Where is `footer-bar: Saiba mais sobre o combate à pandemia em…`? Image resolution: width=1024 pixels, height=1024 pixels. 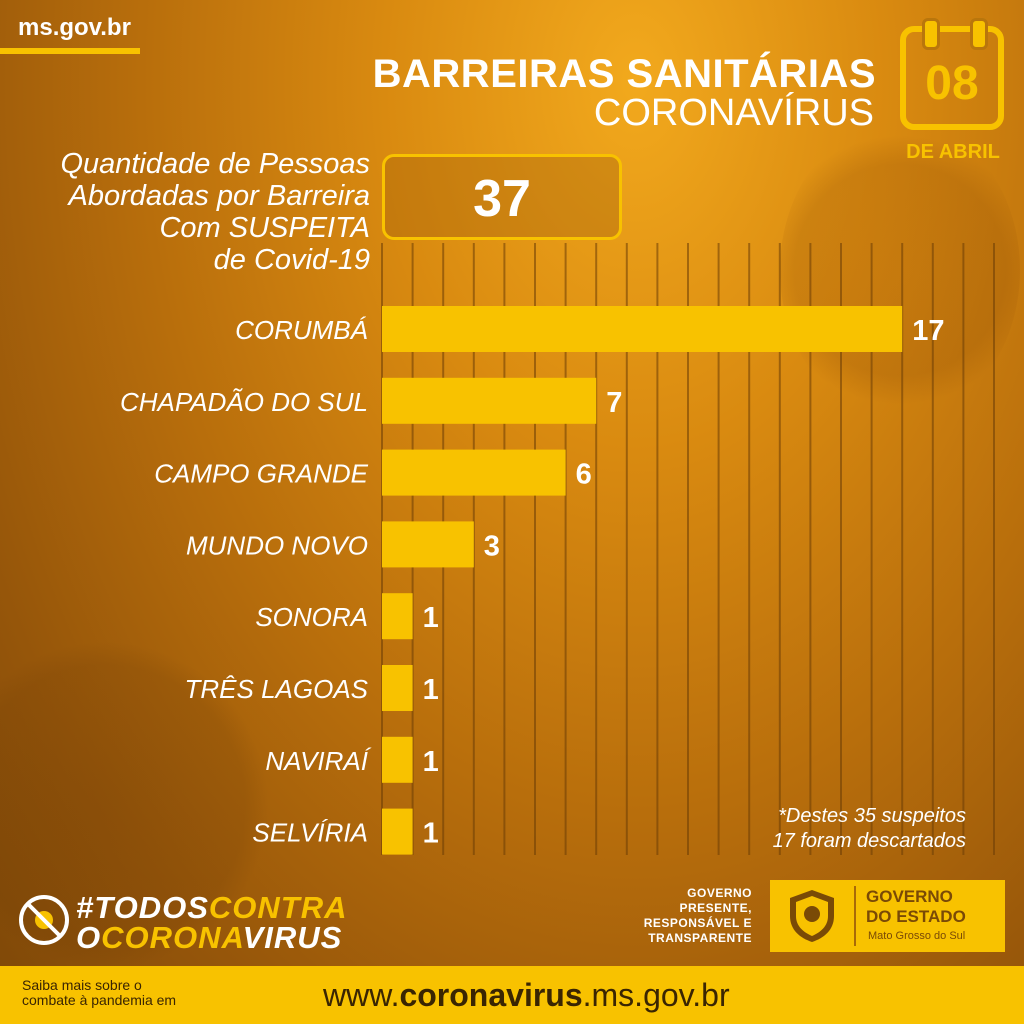 footer-bar: Saiba mais sobre o combate à pandemia em… is located at coordinates (512, 995).